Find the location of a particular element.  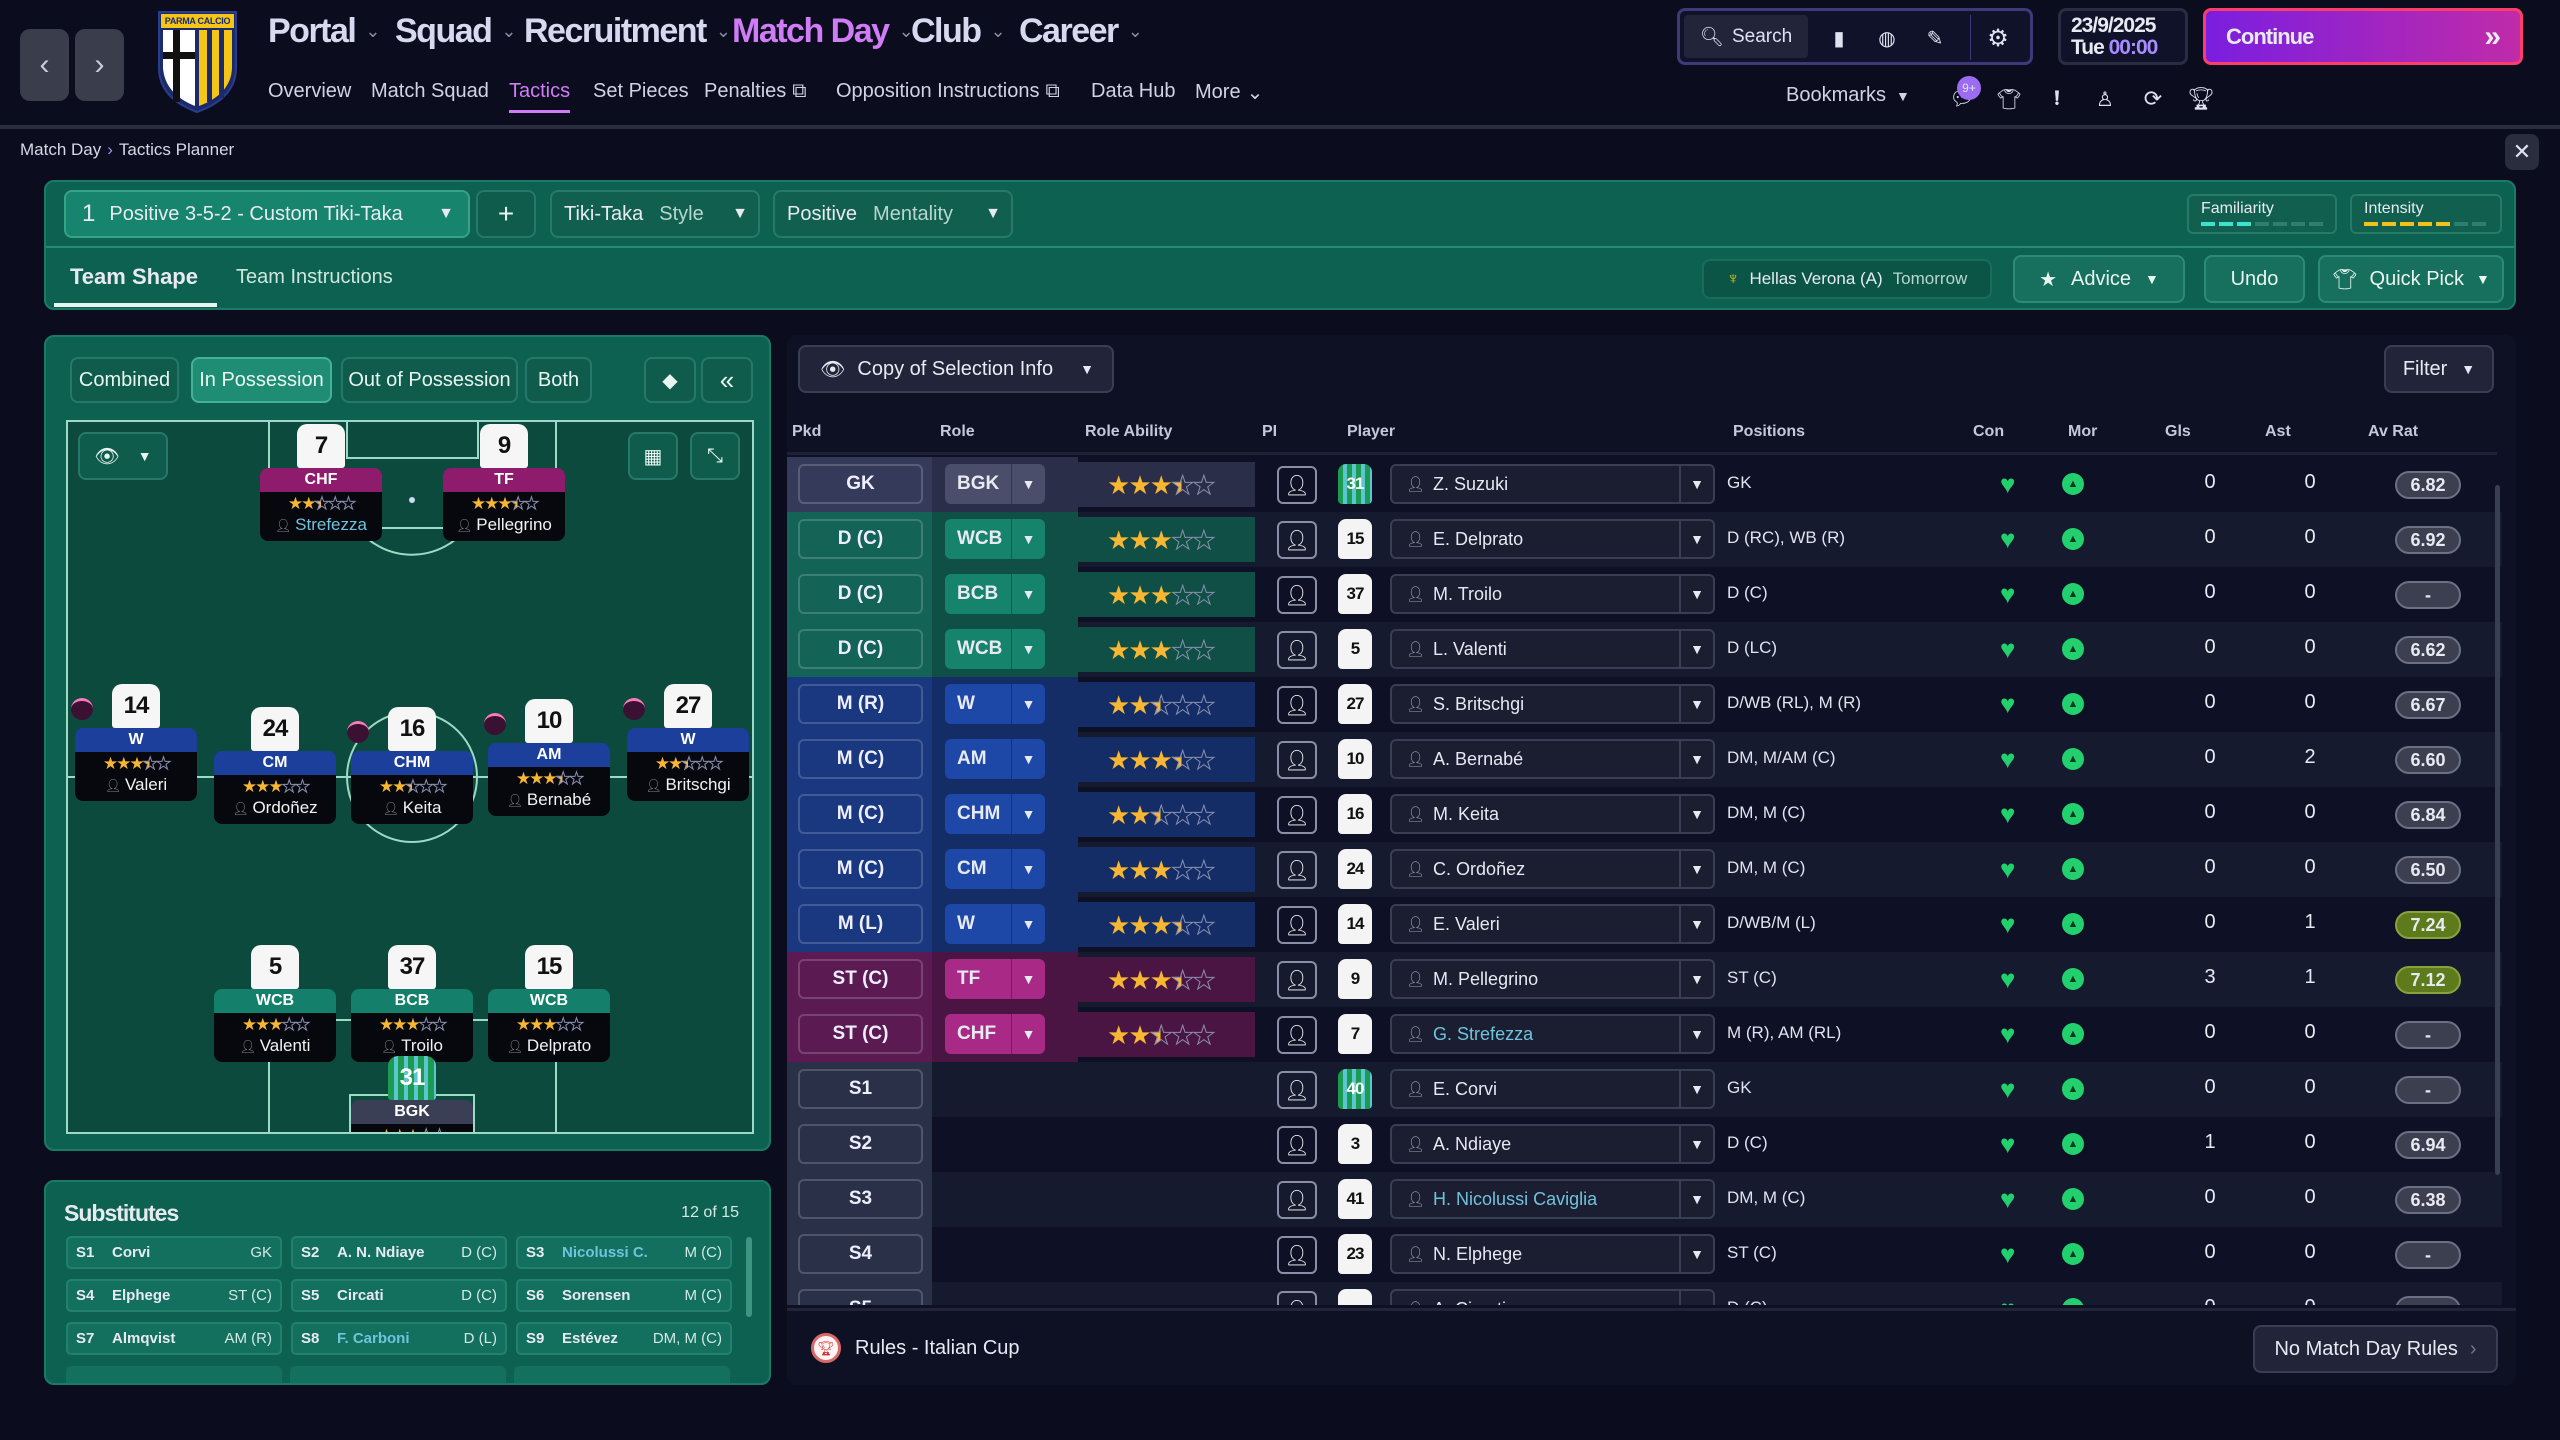

add-tactic-button: + is located at coordinates (506, 214).